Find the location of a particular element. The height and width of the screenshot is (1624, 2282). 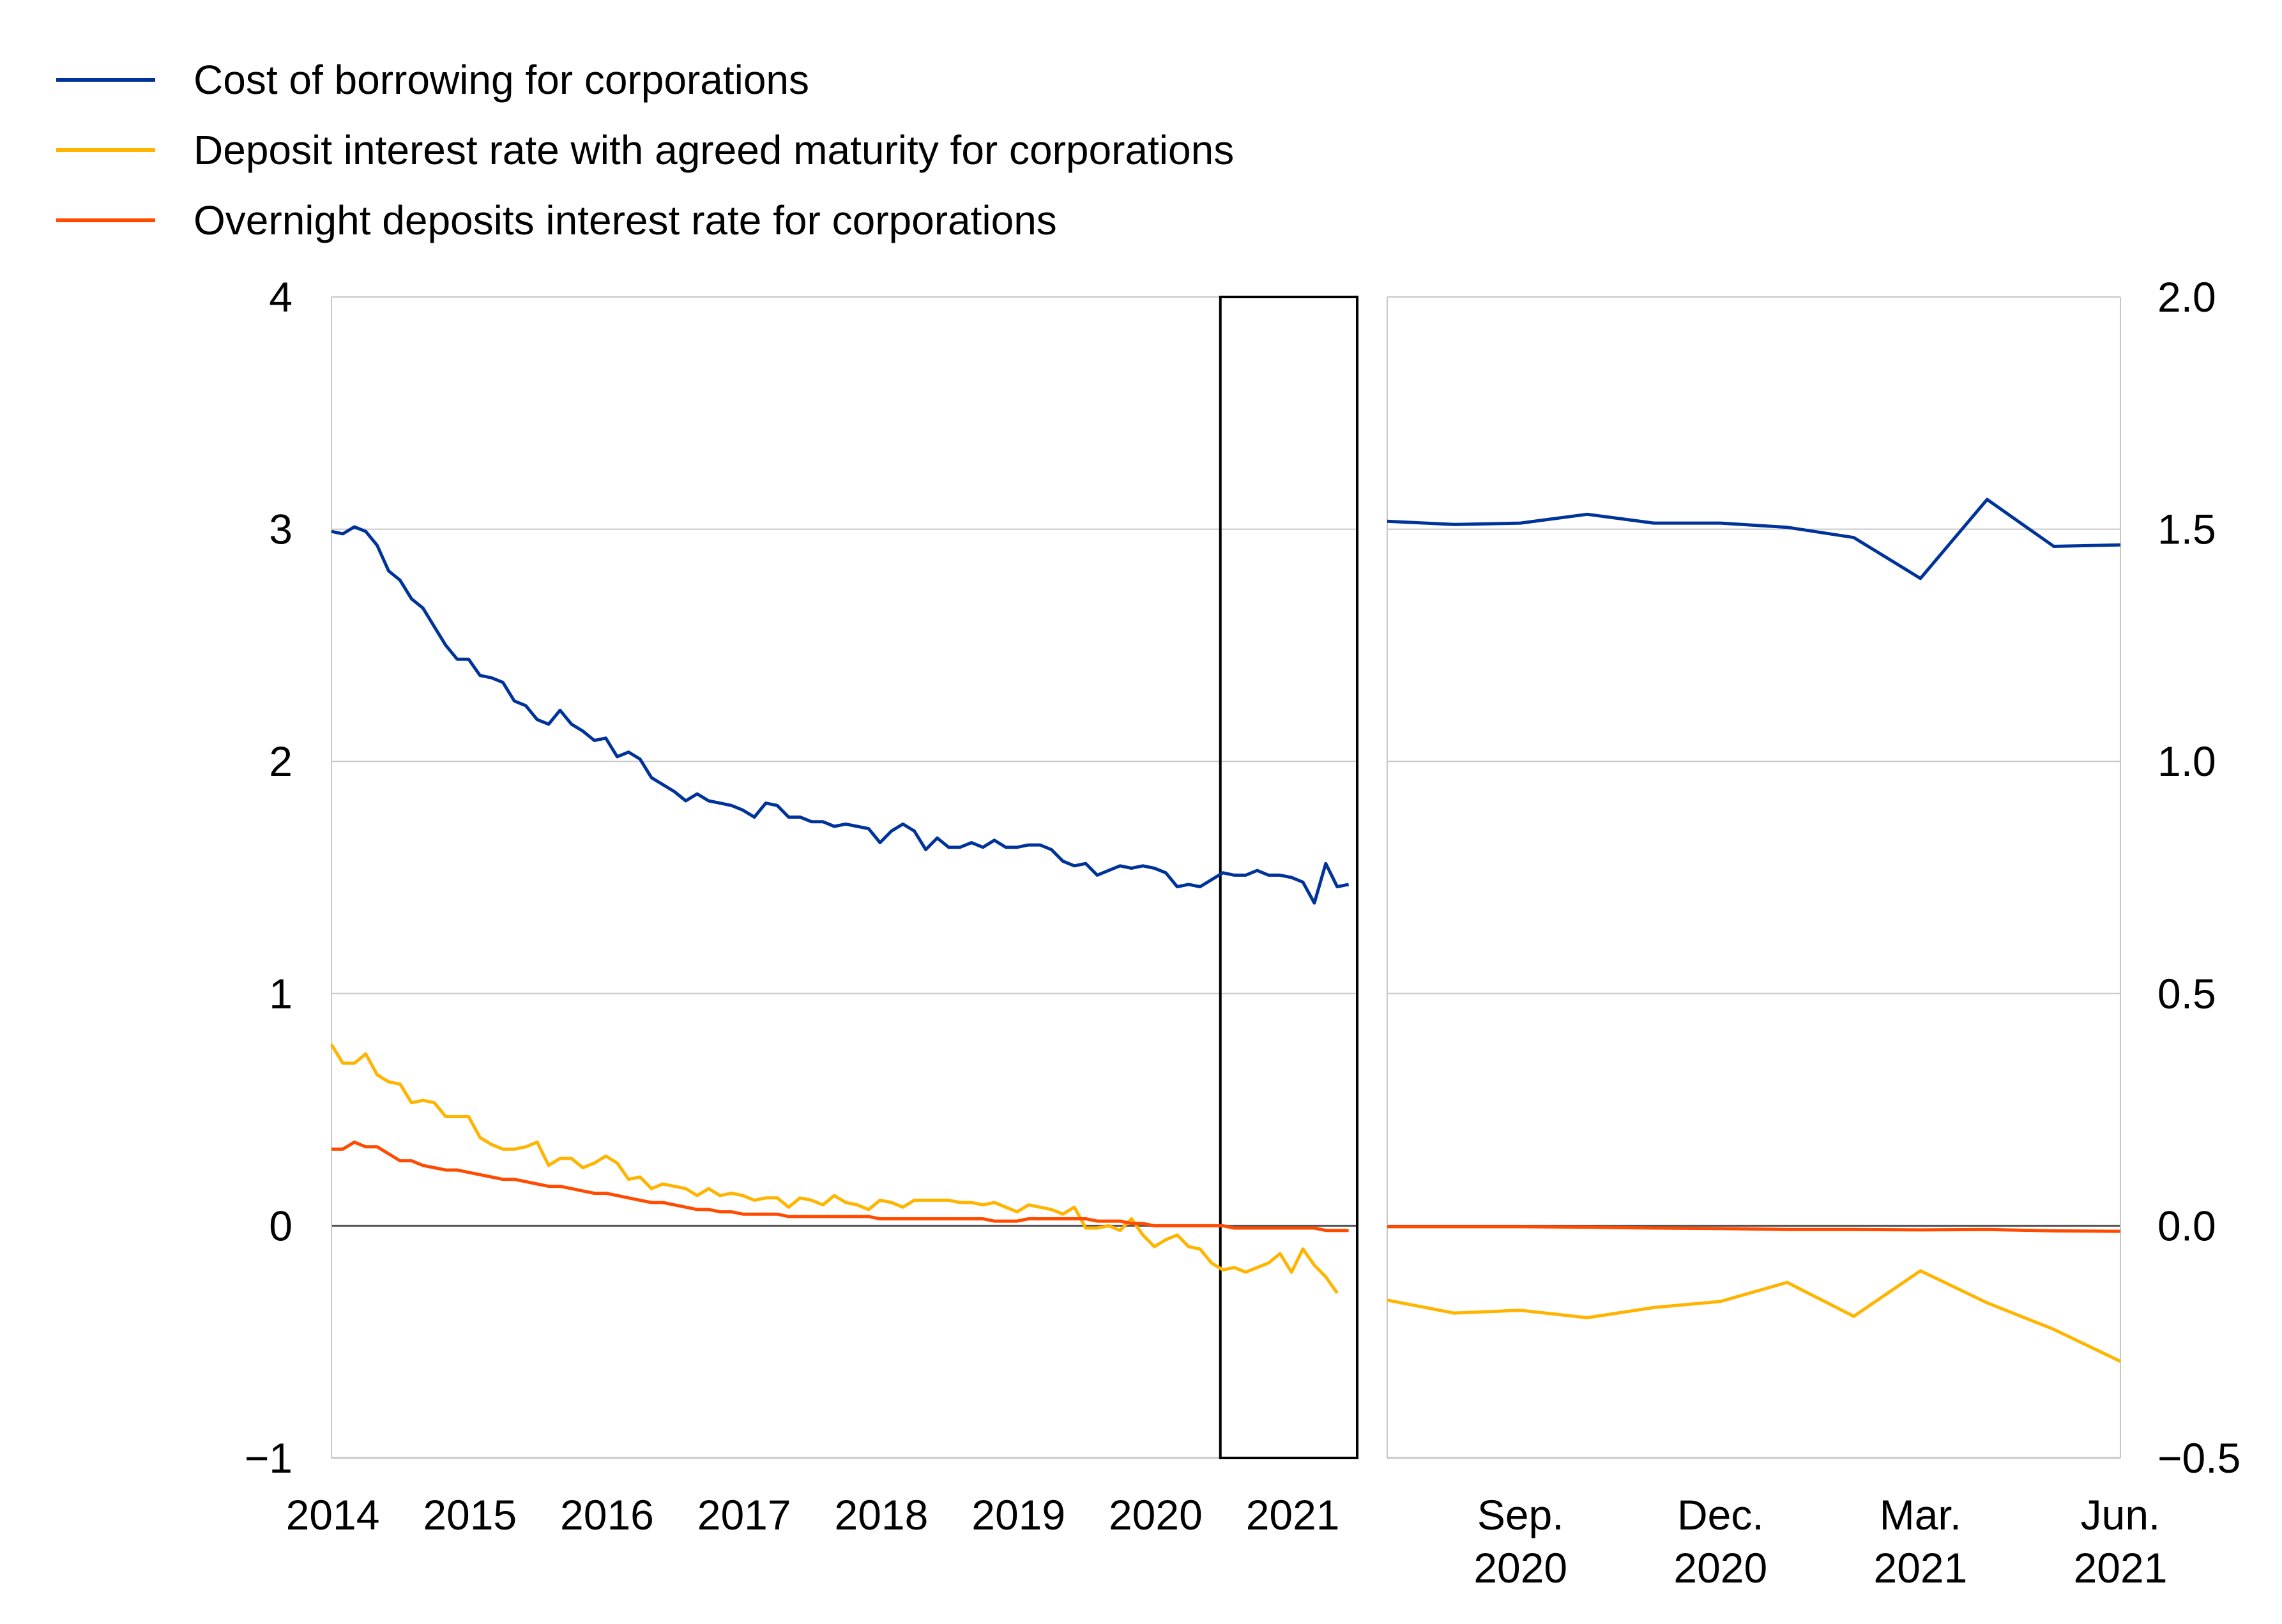

y-tick-label-right: 1.5 is located at coordinates (2186, 529).